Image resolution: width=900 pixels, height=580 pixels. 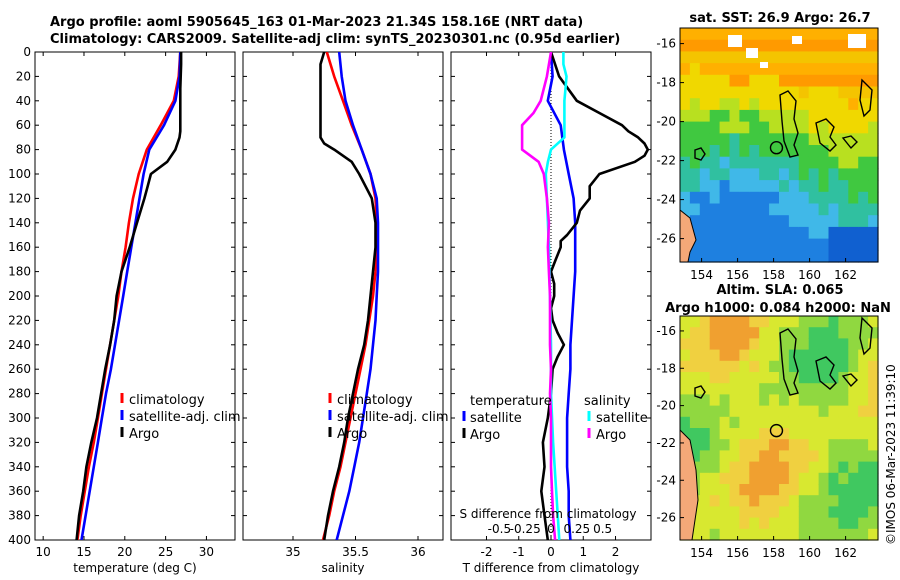 What do you see at coordinates (666, 239) in the screenshot?
I see `map-ytick-label: -26` at bounding box center [666, 239].